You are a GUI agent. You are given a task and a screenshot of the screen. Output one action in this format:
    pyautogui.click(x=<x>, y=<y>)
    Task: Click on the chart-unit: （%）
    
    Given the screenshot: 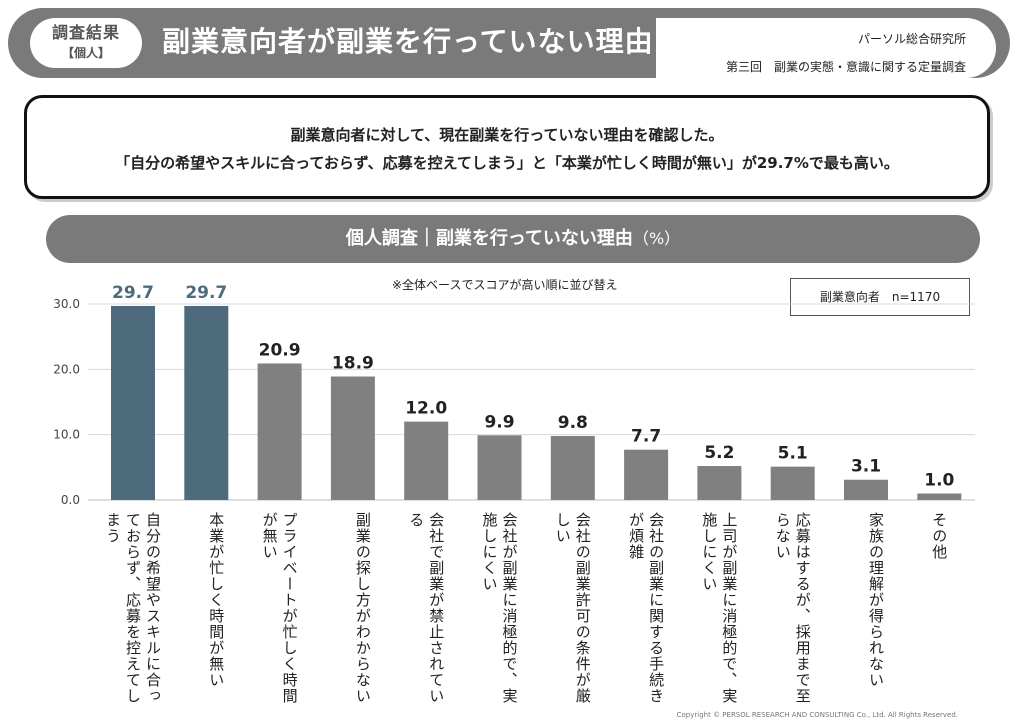 What is the action you would take?
    pyautogui.click(x=656, y=238)
    